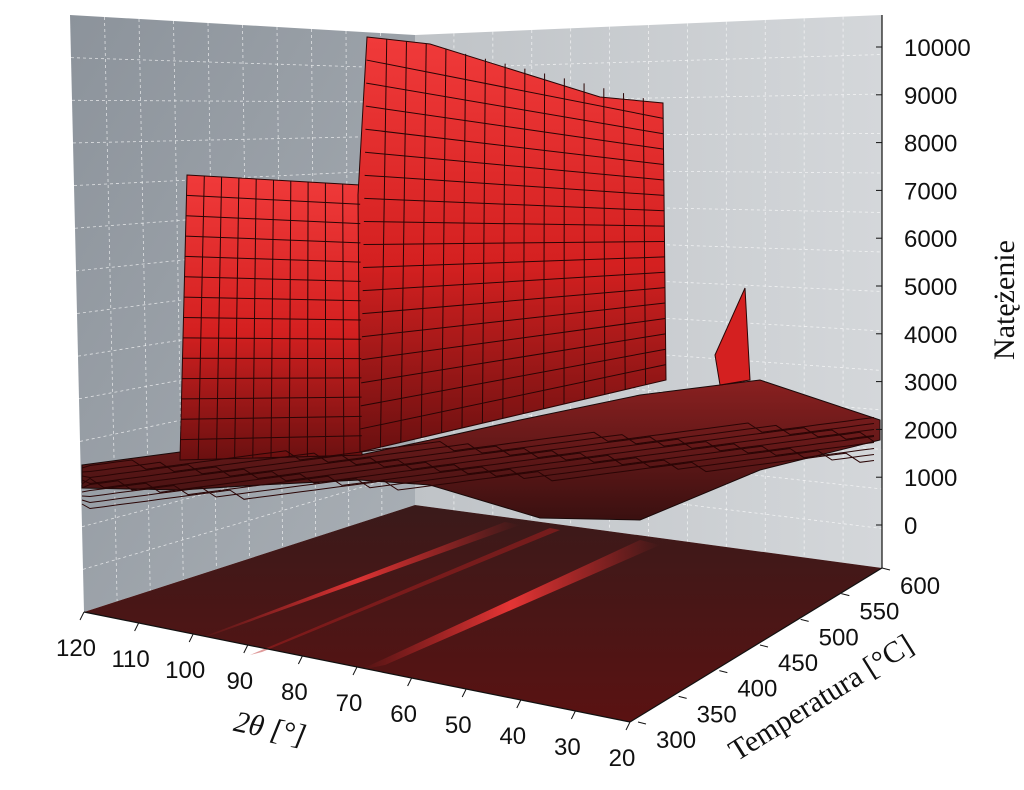 This screenshot has height=790, width=1024. I want to click on z-tick-label: 9000, so click(930, 96).